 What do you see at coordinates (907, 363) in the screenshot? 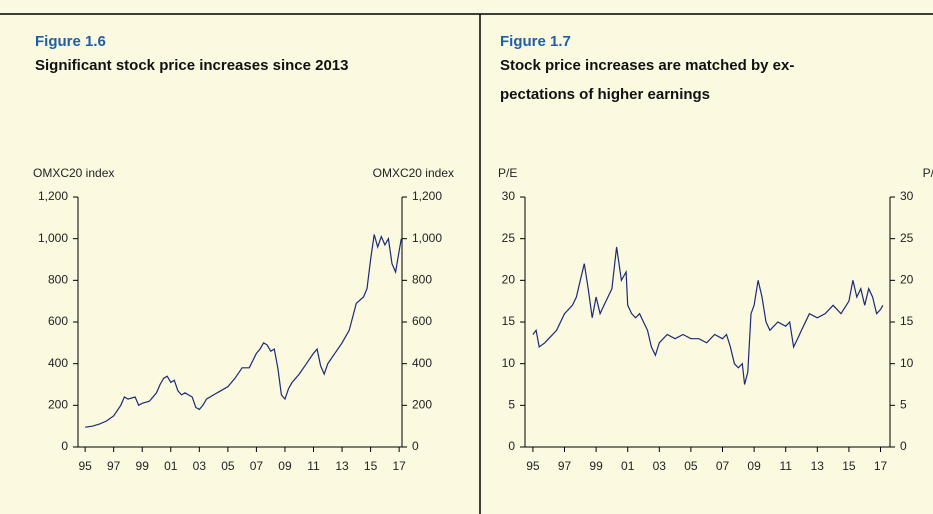
I see `y2-tick-label: 10` at bounding box center [907, 363].